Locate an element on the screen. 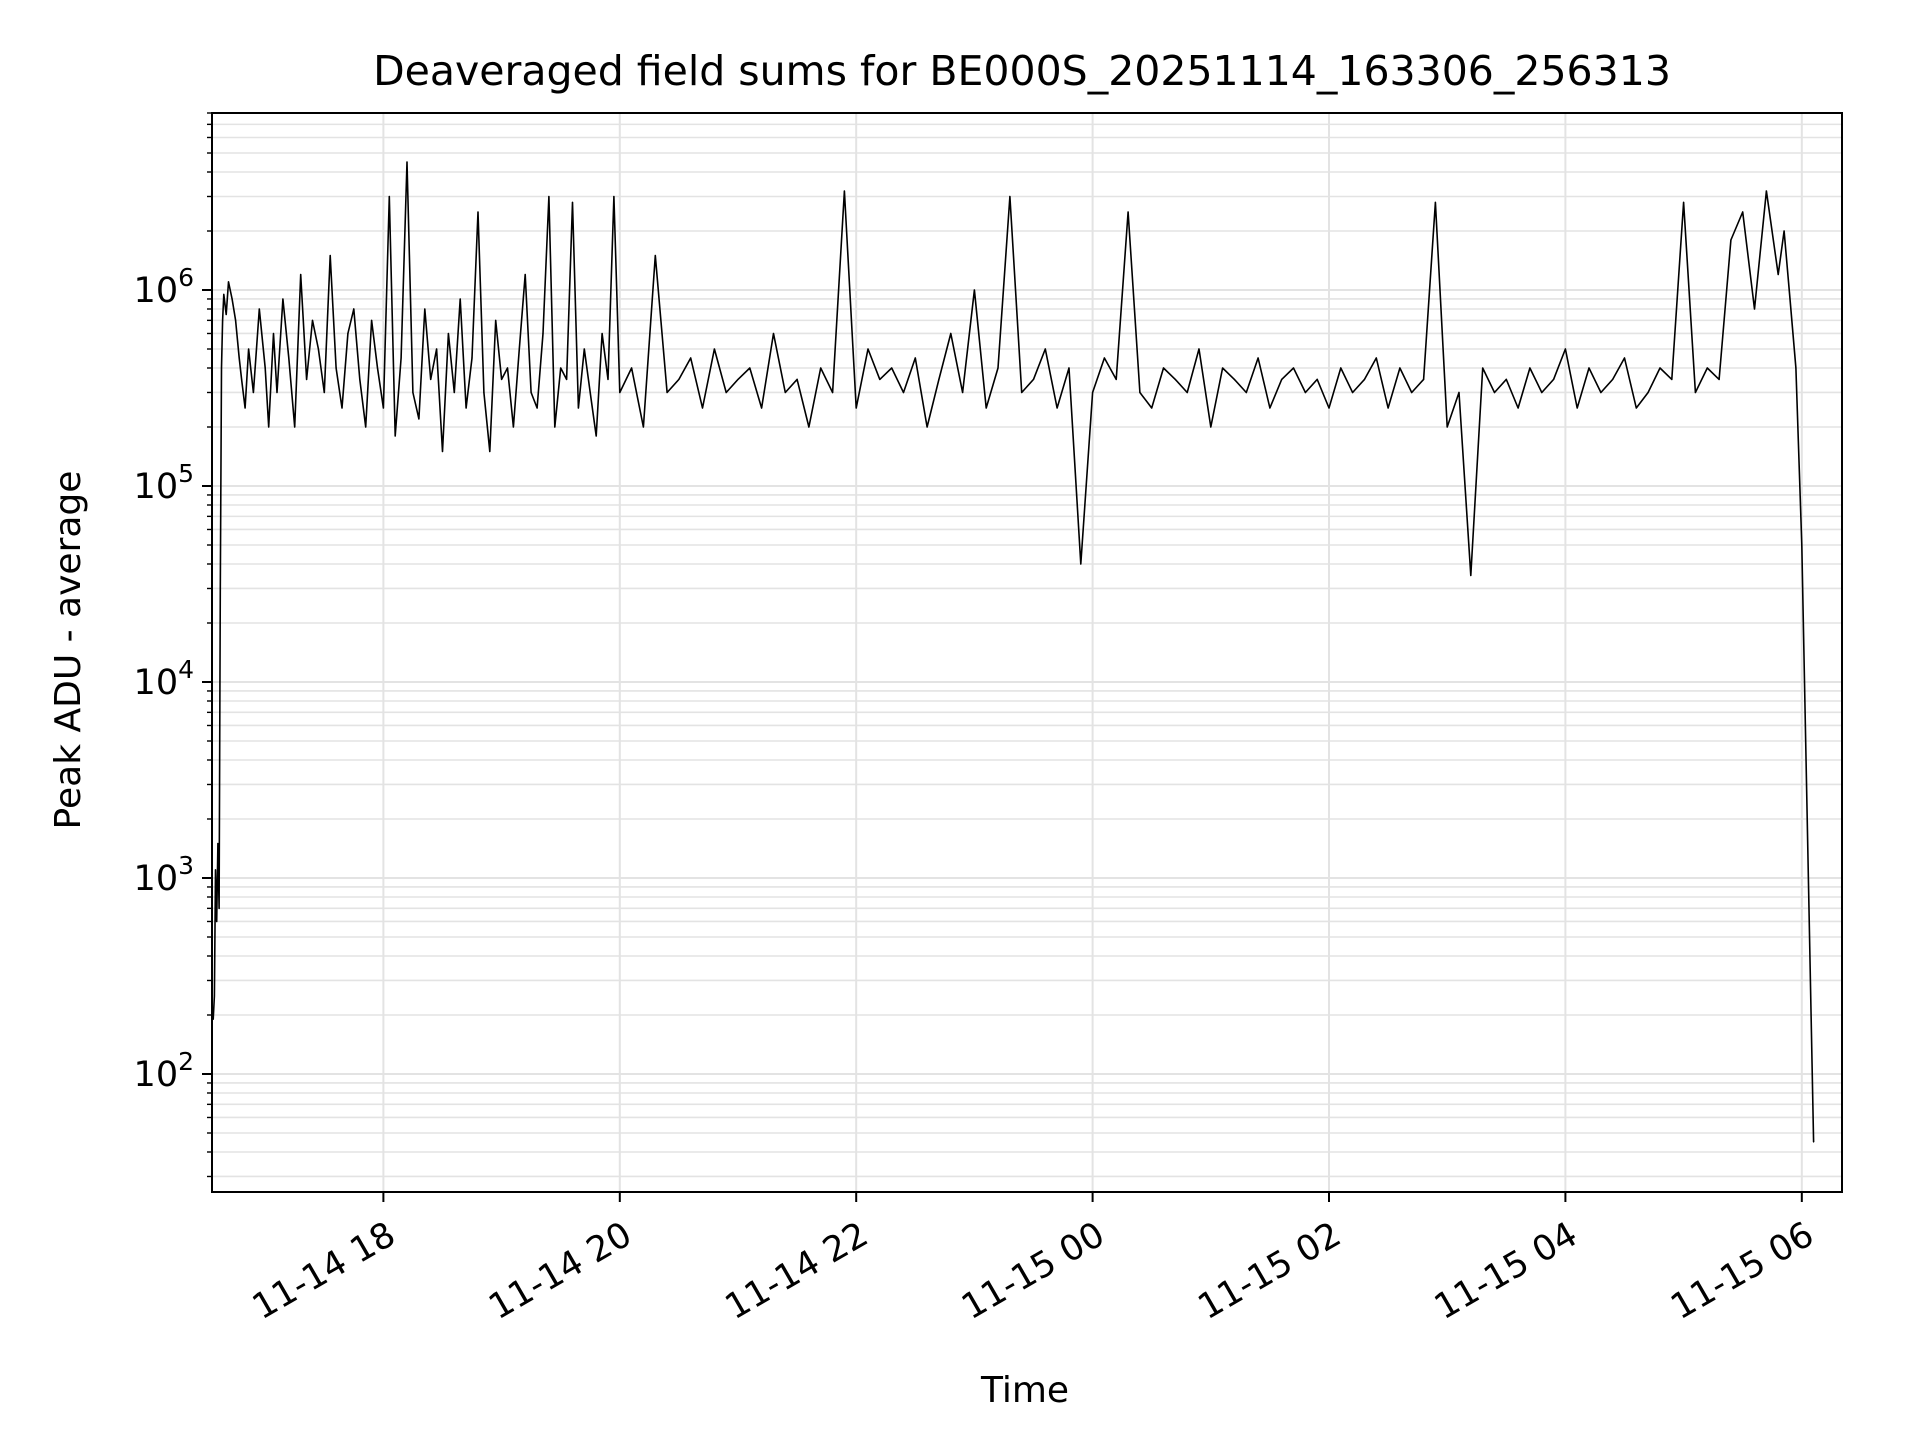 Image resolution: width=1920 pixels, height=1440 pixels. x-tick-label: 11-14 18 is located at coordinates (324, 1271).